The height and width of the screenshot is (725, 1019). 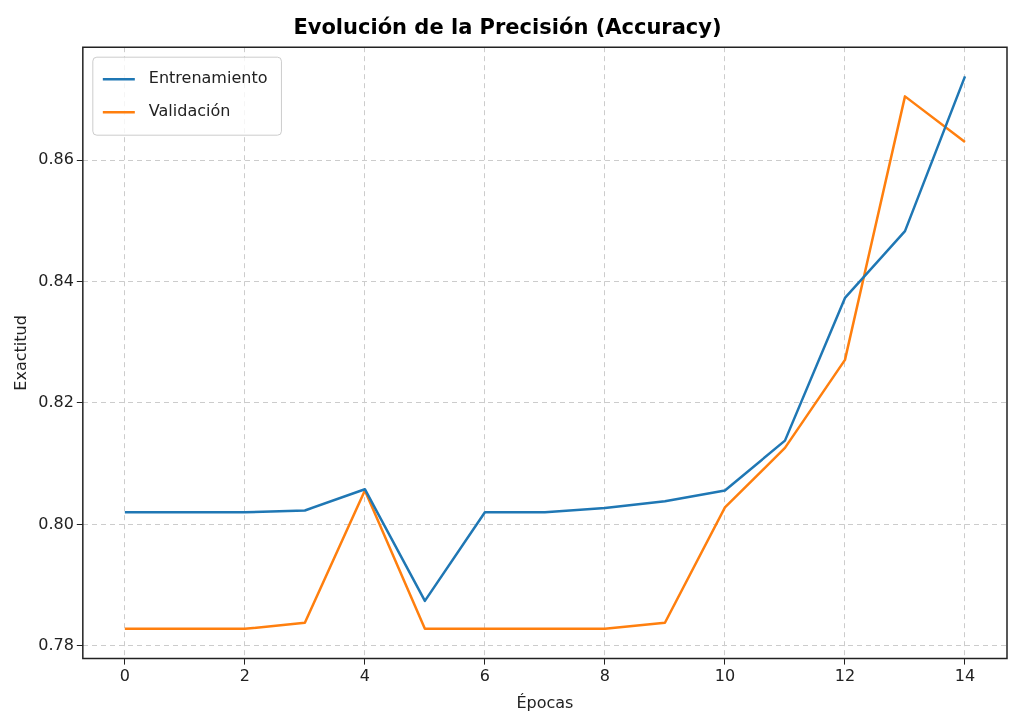 I want to click on x-tick-label: 0, so click(x=124, y=676).